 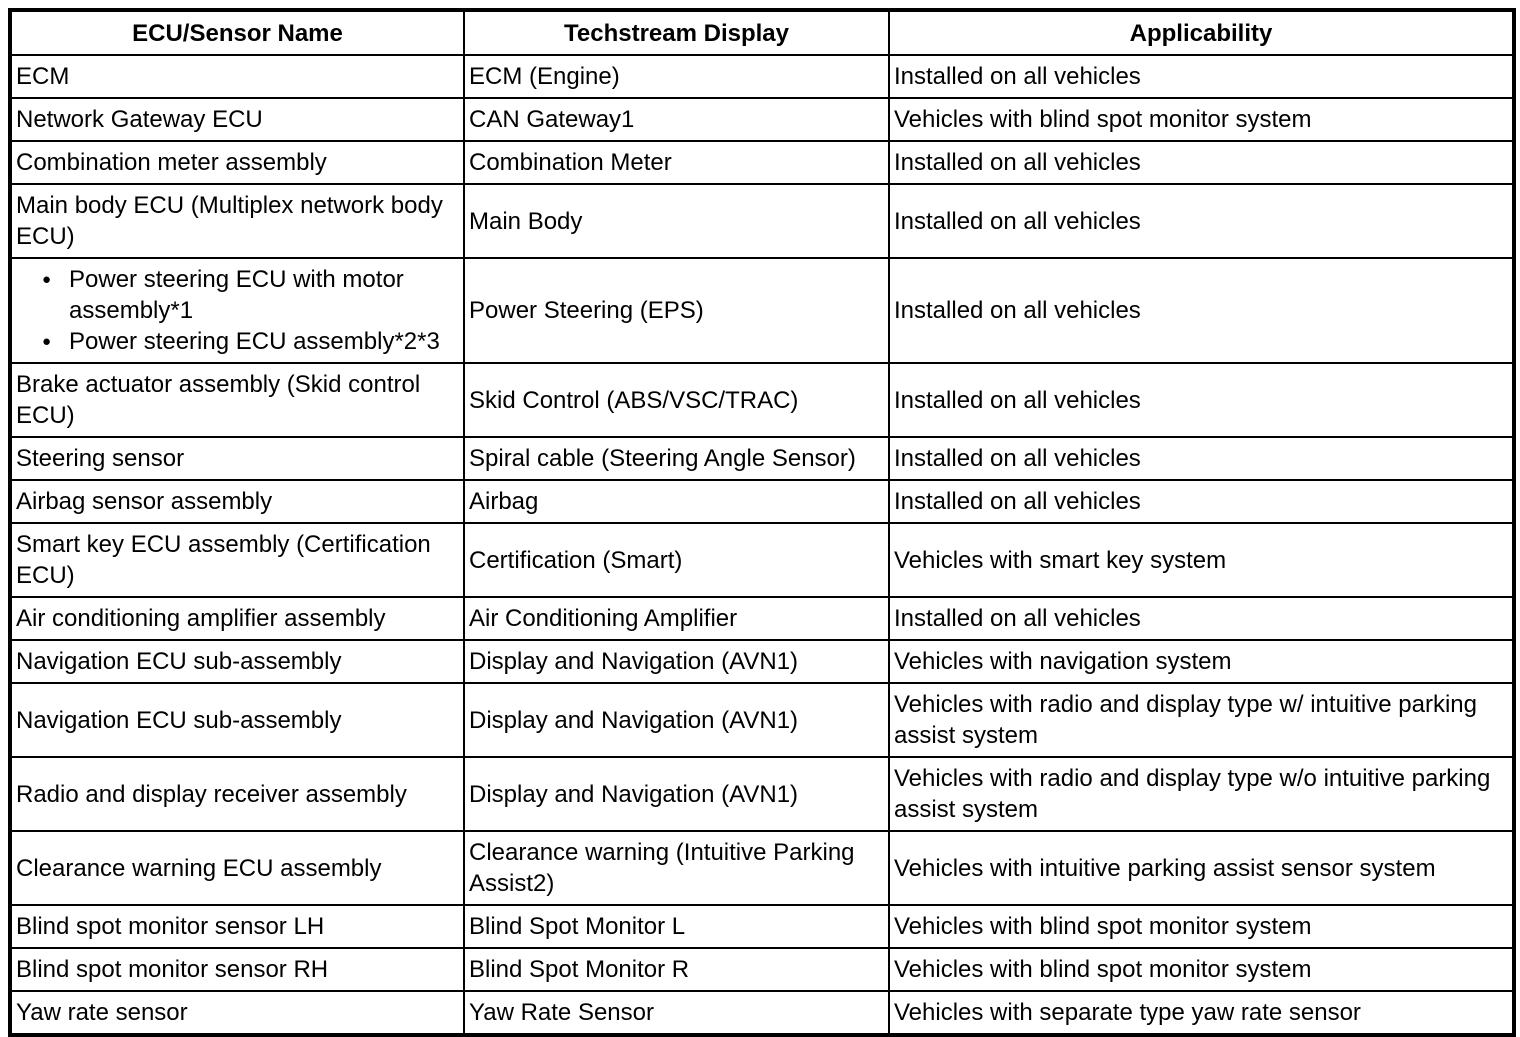 I want to click on ecu-sensor-name-cell: Steering sensor, so click(x=237, y=458).